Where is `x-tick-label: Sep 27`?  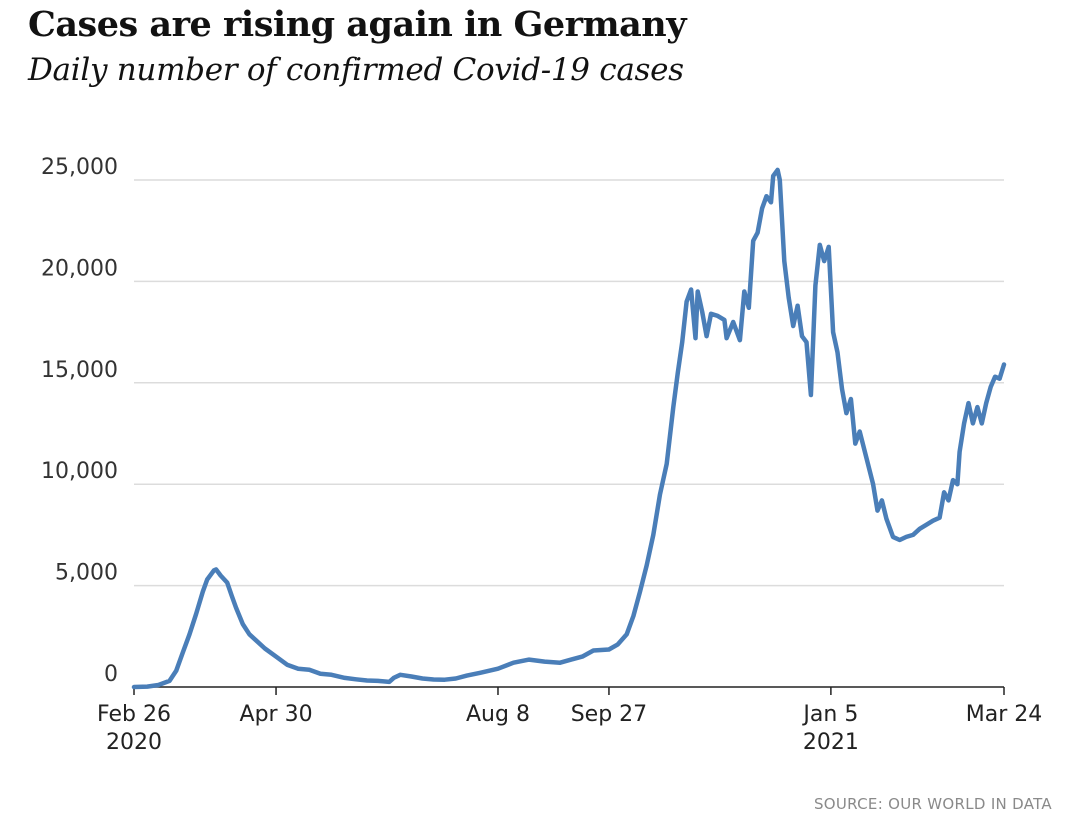
x-tick-label: Sep 27 is located at coordinates (609, 714).